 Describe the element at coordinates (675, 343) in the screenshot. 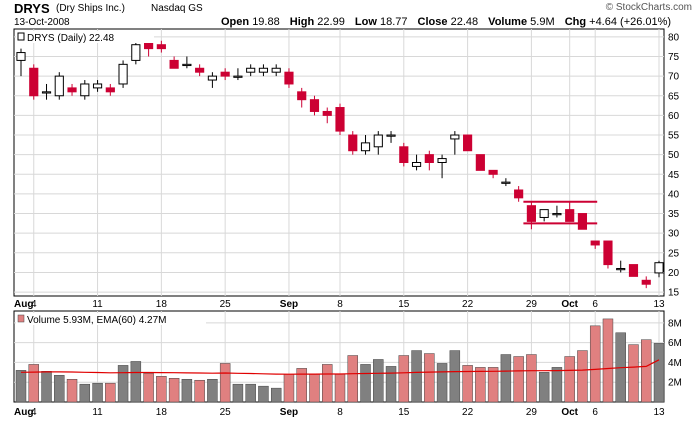

I see `volume-tick-label: 6M` at that location.